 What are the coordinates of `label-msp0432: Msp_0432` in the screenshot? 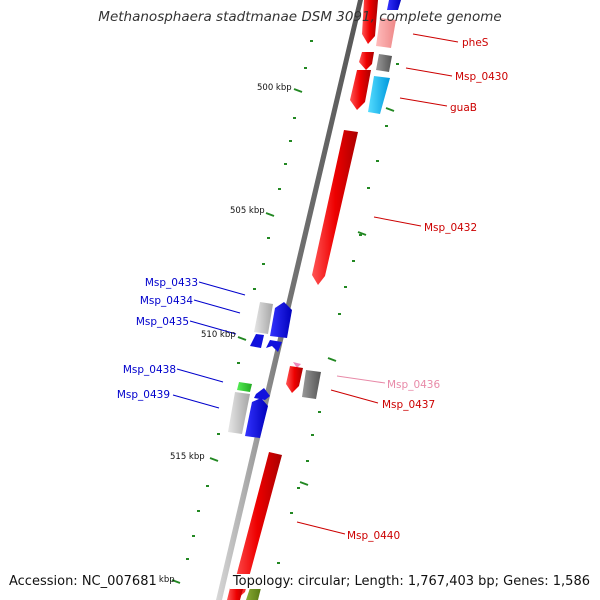 It's located at (450, 228).